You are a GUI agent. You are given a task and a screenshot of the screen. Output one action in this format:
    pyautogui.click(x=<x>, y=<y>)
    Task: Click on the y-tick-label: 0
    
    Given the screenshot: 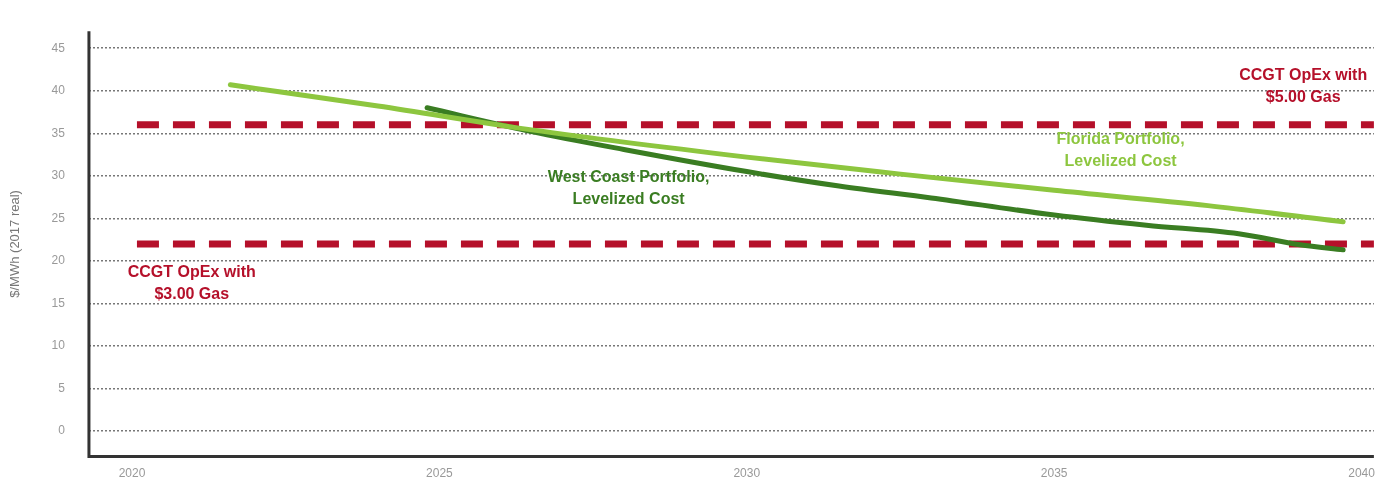 What is the action you would take?
    pyautogui.click(x=62, y=430)
    